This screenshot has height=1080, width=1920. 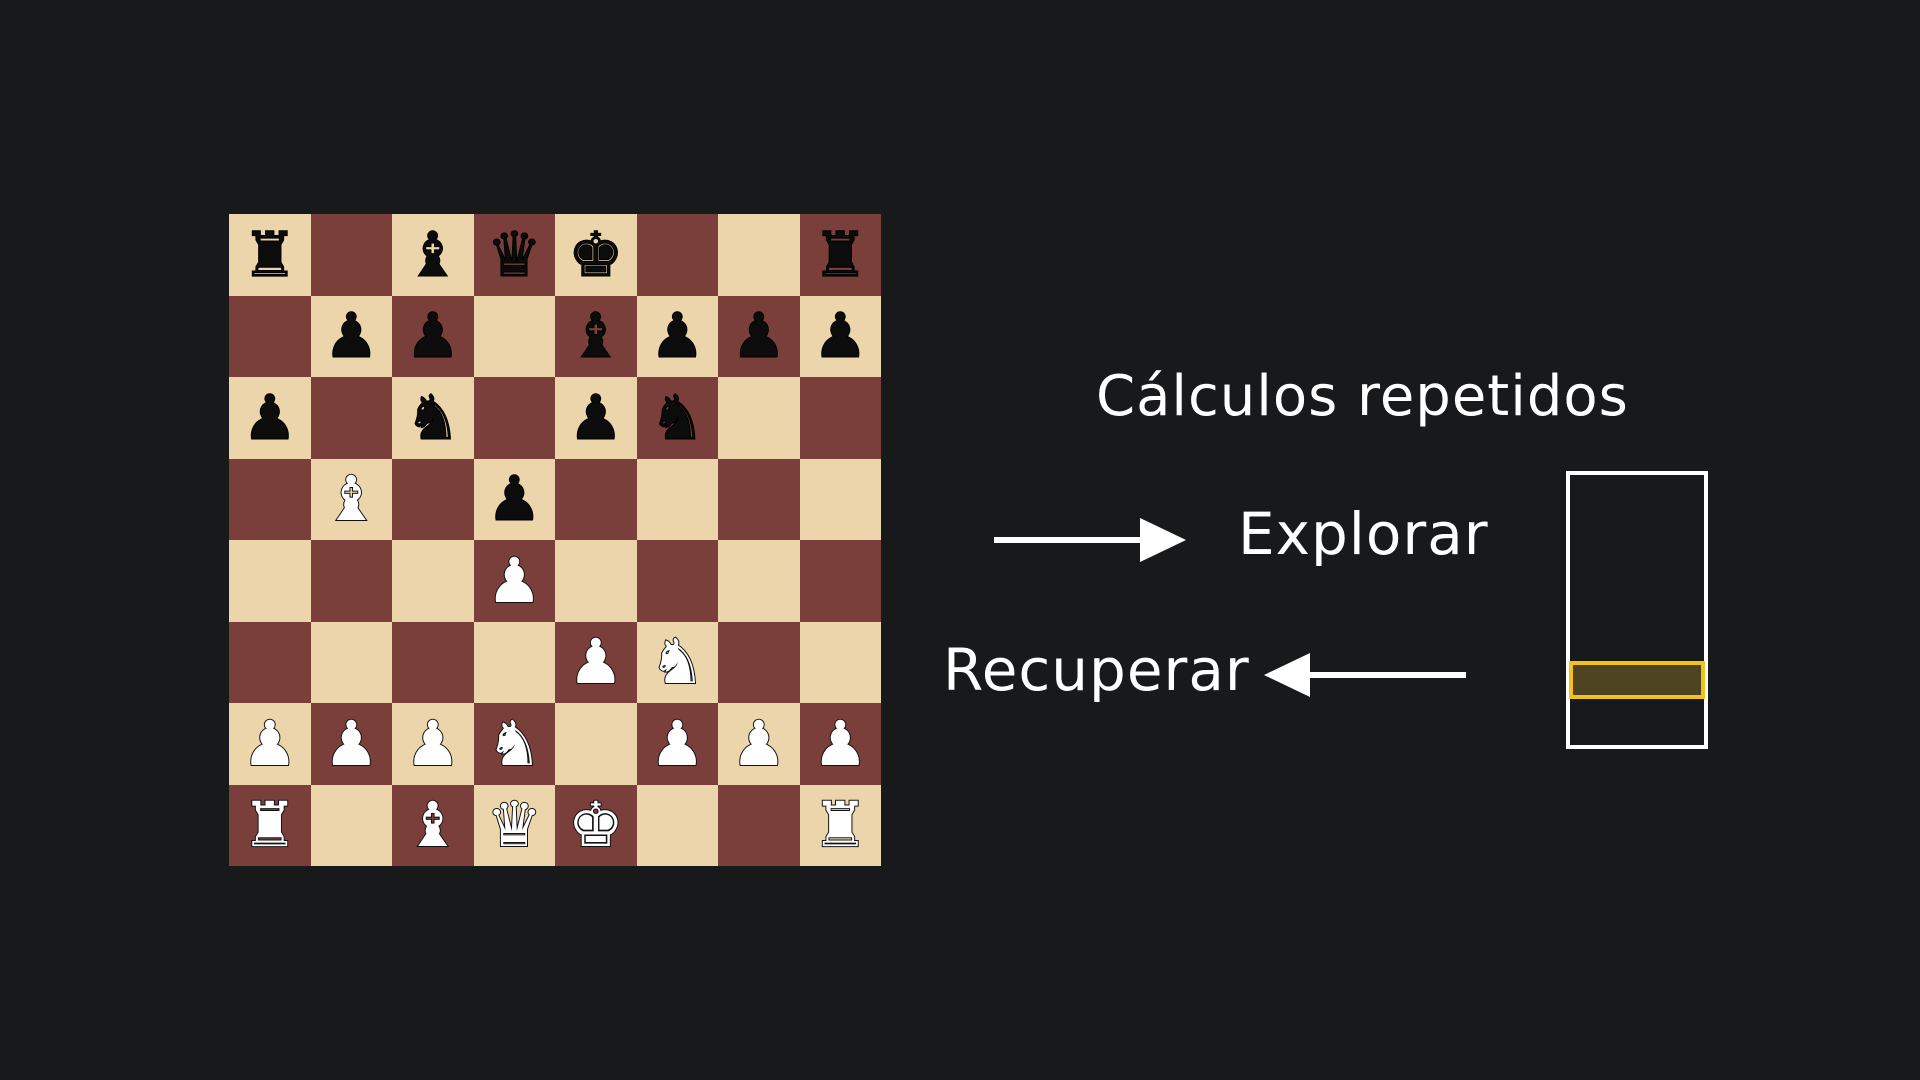 I want to click on square-a2: ♟, so click(x=270, y=744).